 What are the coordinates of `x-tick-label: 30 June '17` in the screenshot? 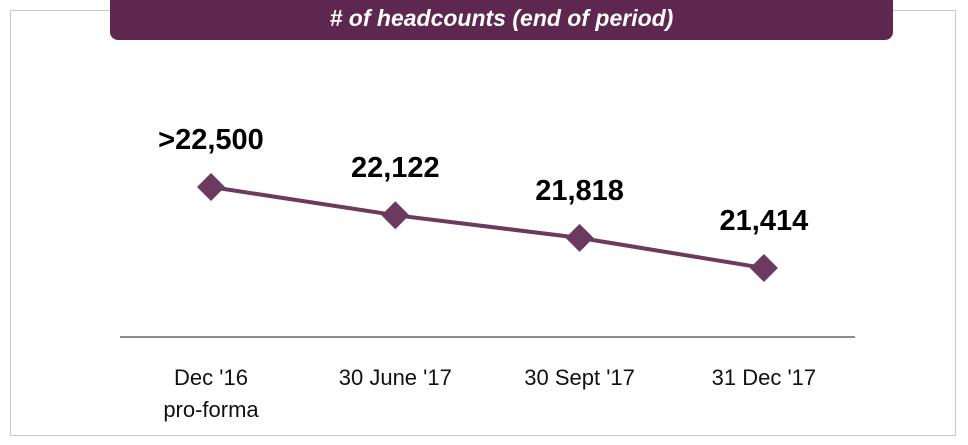 It's located at (395, 377).